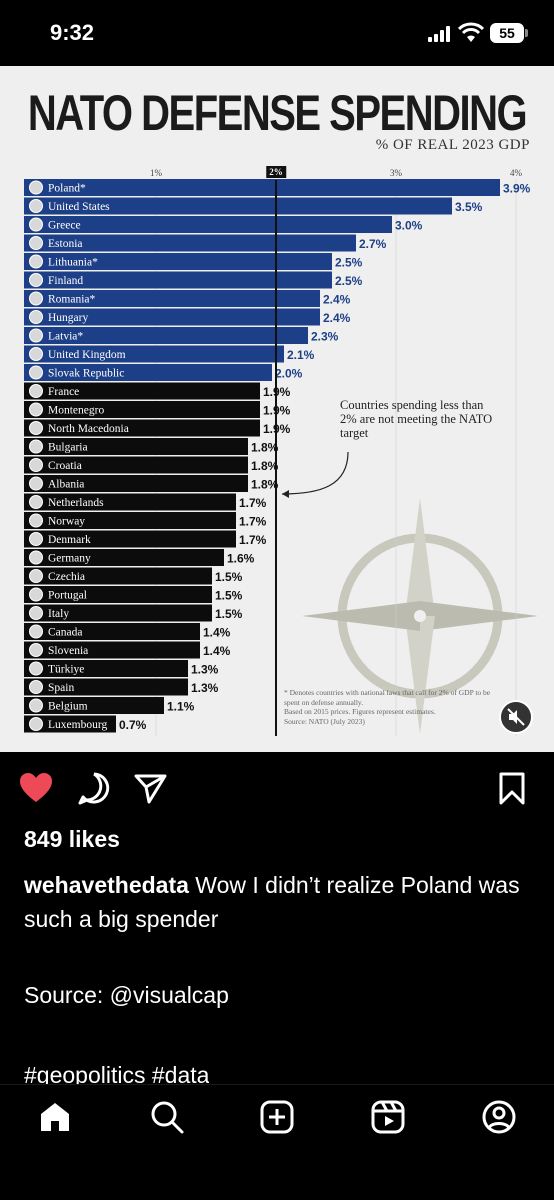  Describe the element at coordinates (337, 300) in the screenshot. I see `bar-value-label: 2.4%` at that location.